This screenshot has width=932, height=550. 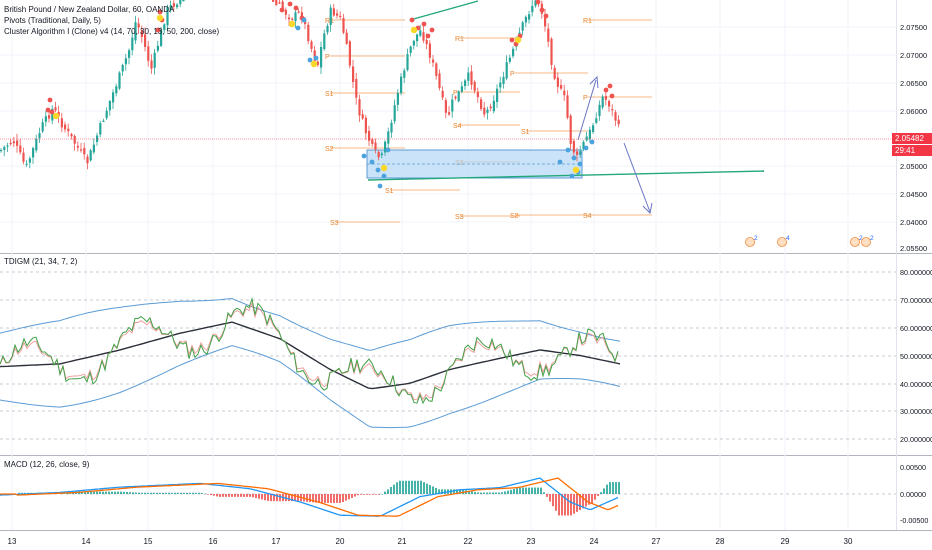 I want to click on projection-arrow-down, so click(x=637, y=177).